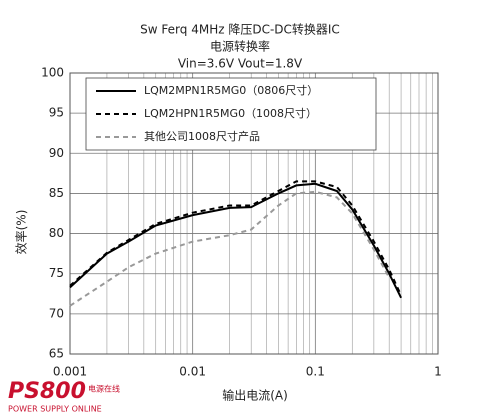  Describe the element at coordinates (438, 372) in the screenshot. I see `x-tick-label: 1` at that location.